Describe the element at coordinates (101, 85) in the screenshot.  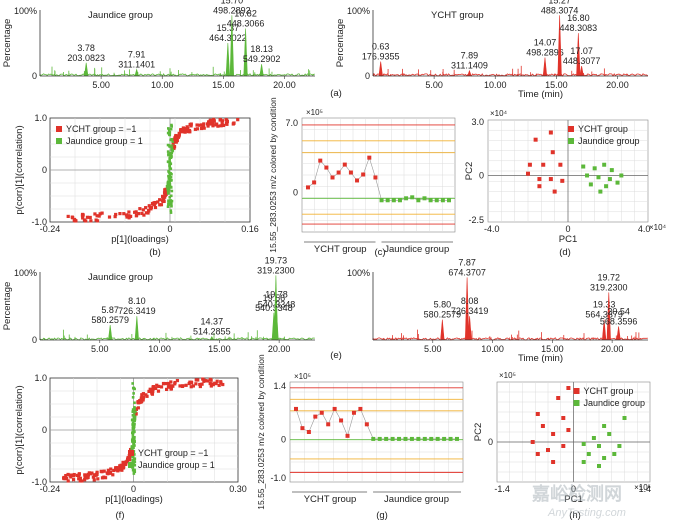
I see `x-tick-label: 5.00` at that location.